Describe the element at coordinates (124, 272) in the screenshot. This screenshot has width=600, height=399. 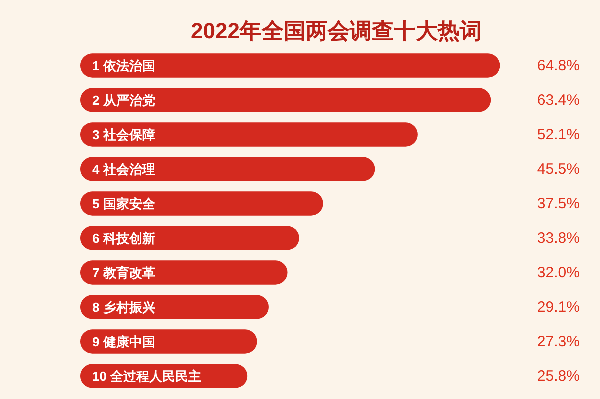
I see `y-tick-label: 7 教育改革` at that location.